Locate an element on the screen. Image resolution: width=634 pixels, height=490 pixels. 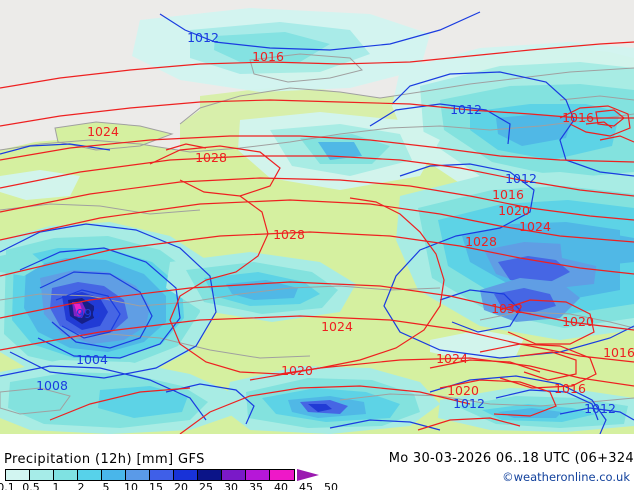
color-scale-tick-label: 5 is located at coordinates (106, 485).